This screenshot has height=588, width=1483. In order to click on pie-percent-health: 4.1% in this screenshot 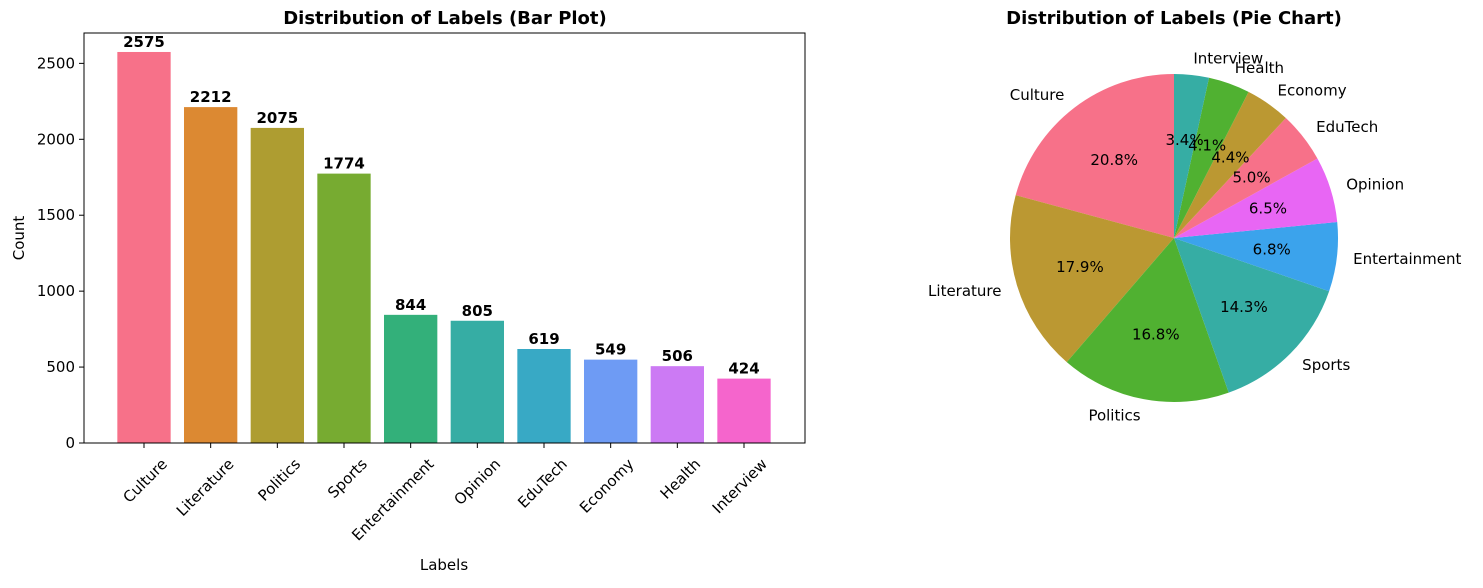, I will do `click(1207, 145)`.